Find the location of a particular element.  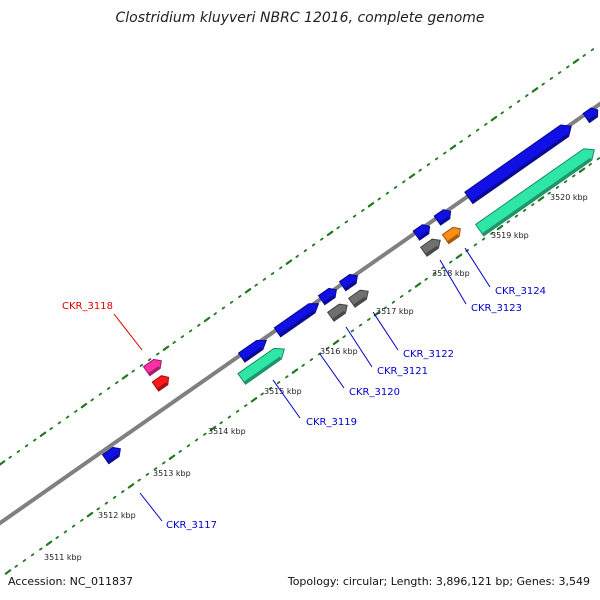

scale-label: 3511 kbp is located at coordinates (63, 557).